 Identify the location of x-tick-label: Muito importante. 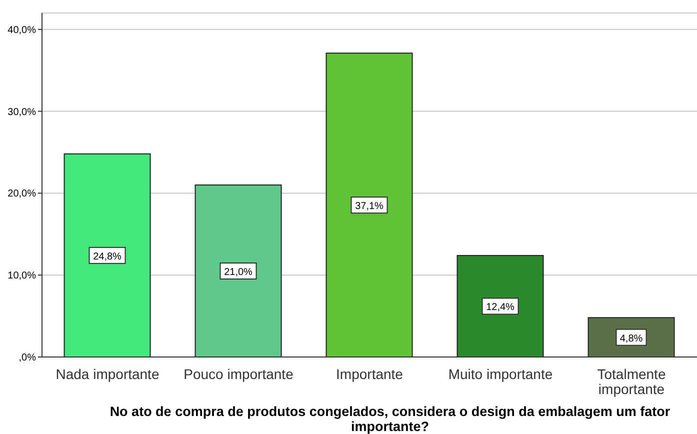
(500, 374).